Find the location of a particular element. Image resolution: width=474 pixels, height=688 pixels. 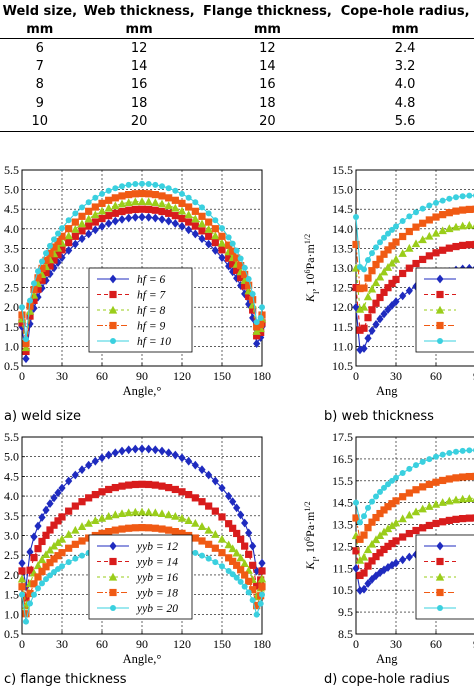

y-tick-label: 1.5 is located at coordinates (11, 327).